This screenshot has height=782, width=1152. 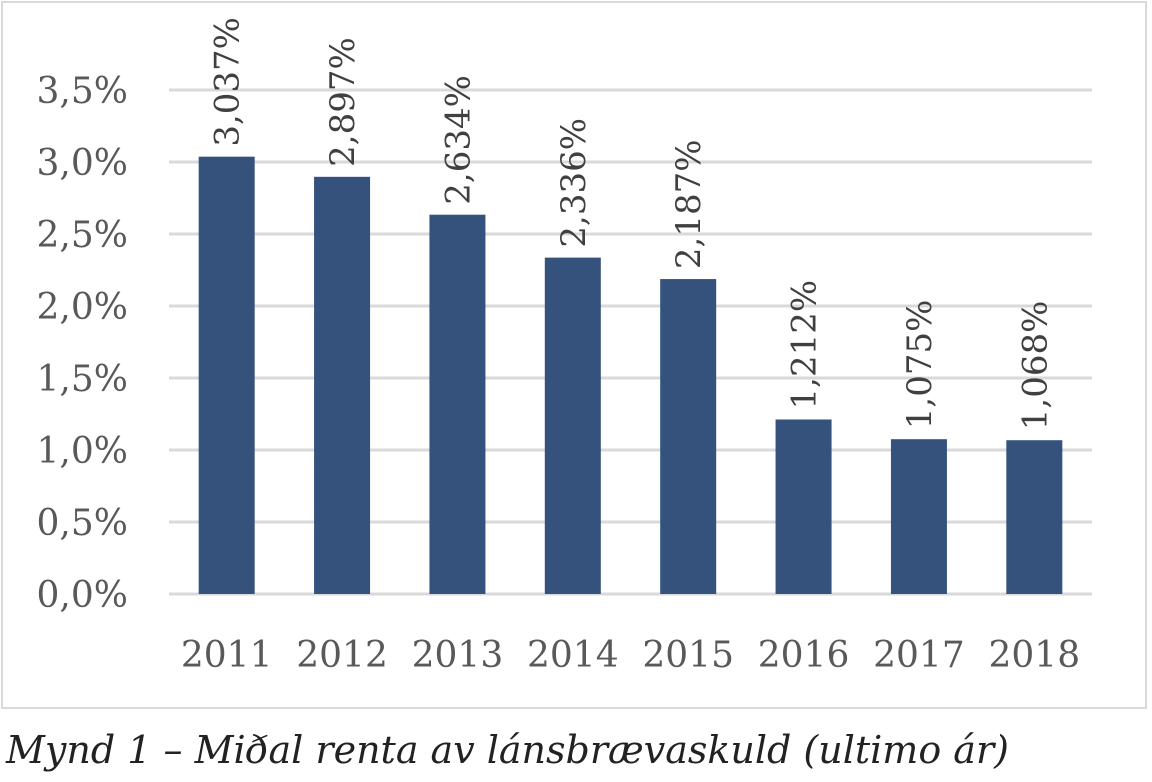 What do you see at coordinates (82, 523) in the screenshot?
I see `y-tick-label: 0,5%` at bounding box center [82, 523].